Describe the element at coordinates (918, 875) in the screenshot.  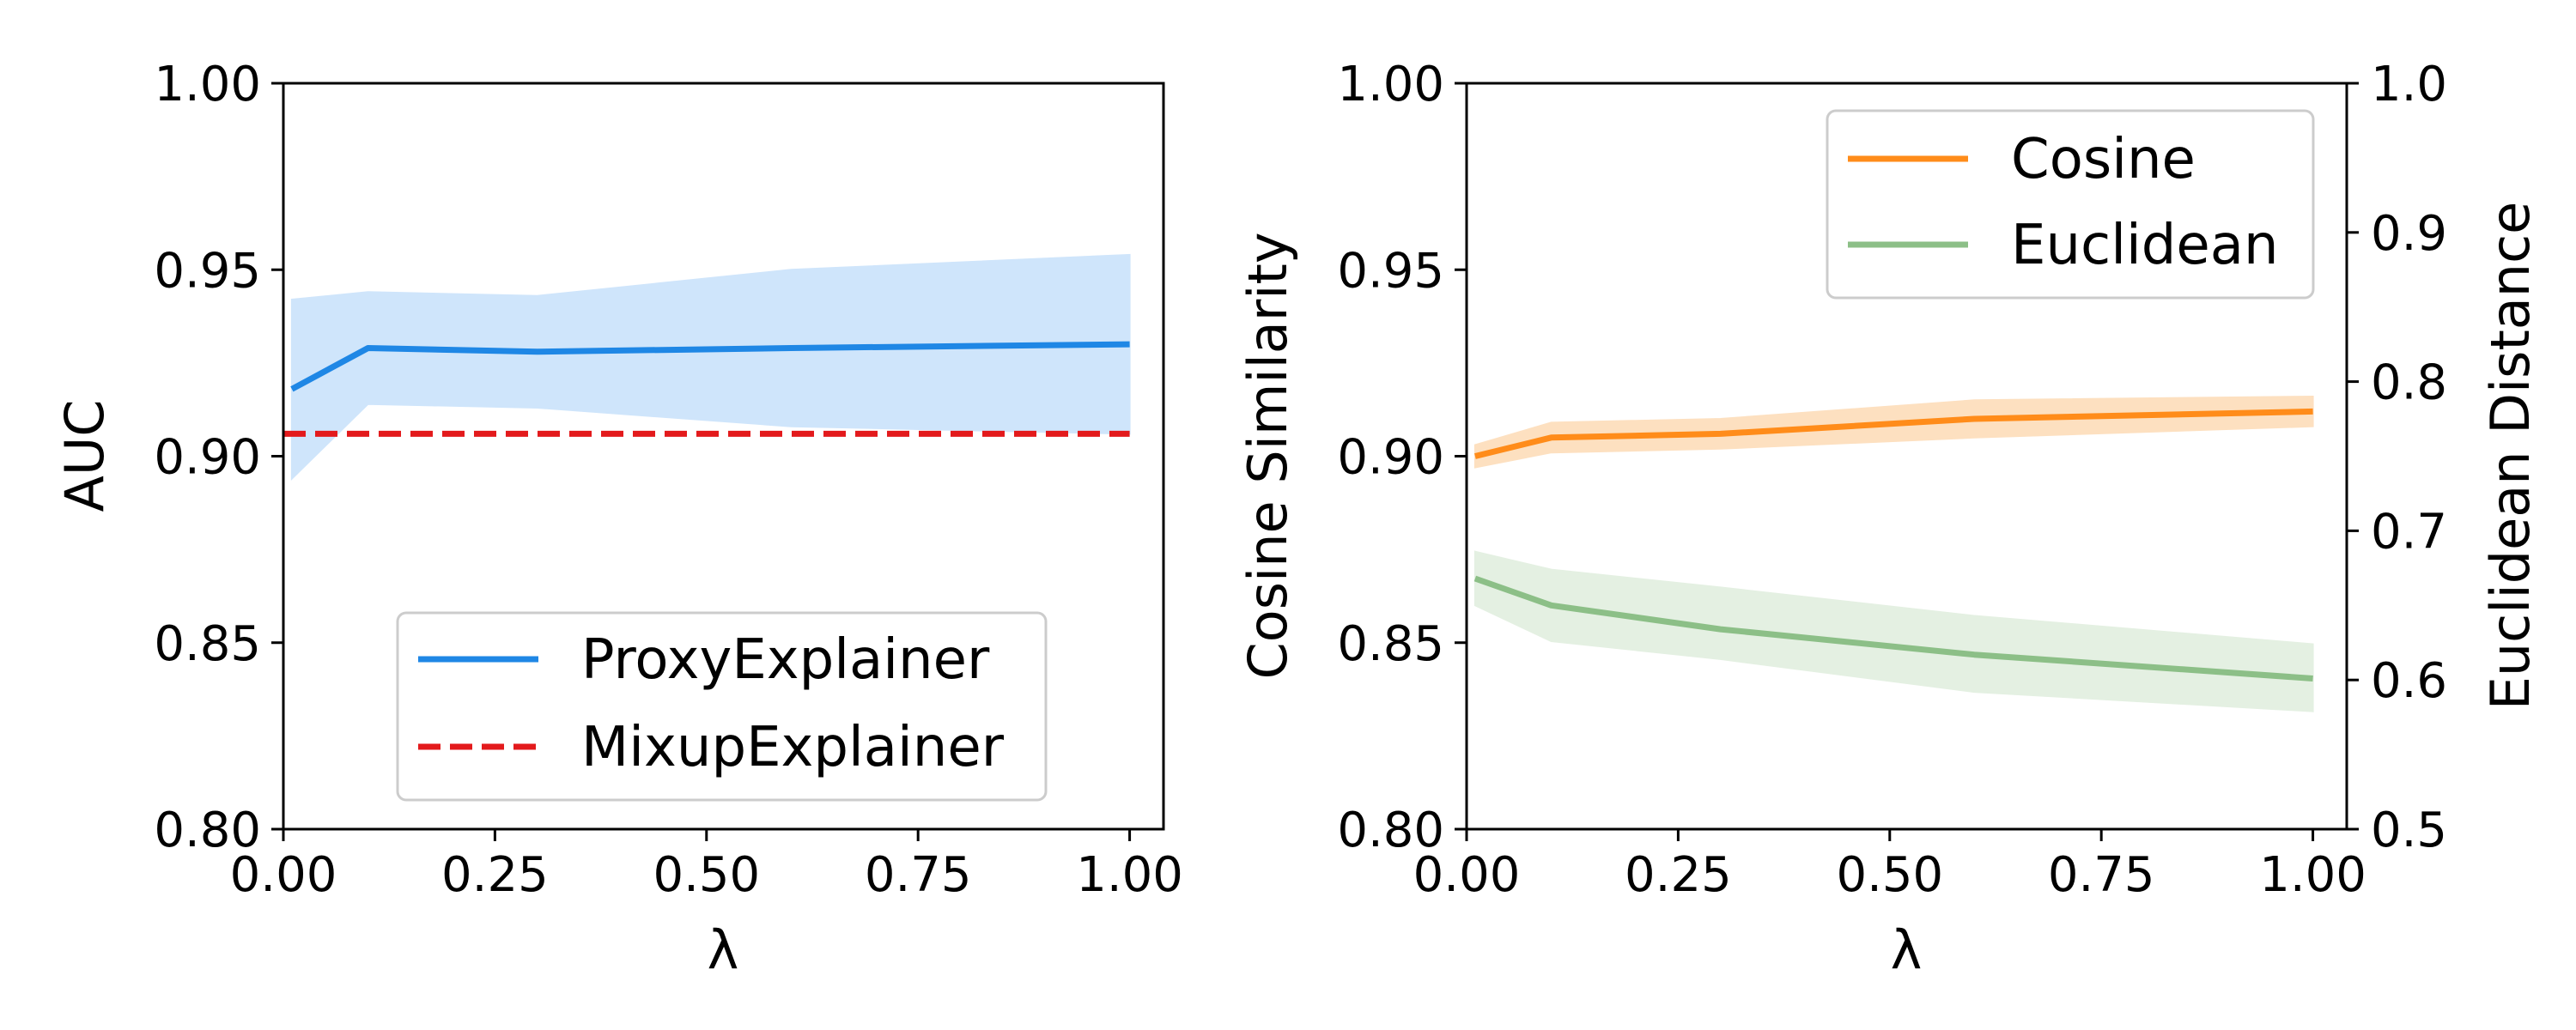
I see `auc-x-tick-label: 0.75` at that location.